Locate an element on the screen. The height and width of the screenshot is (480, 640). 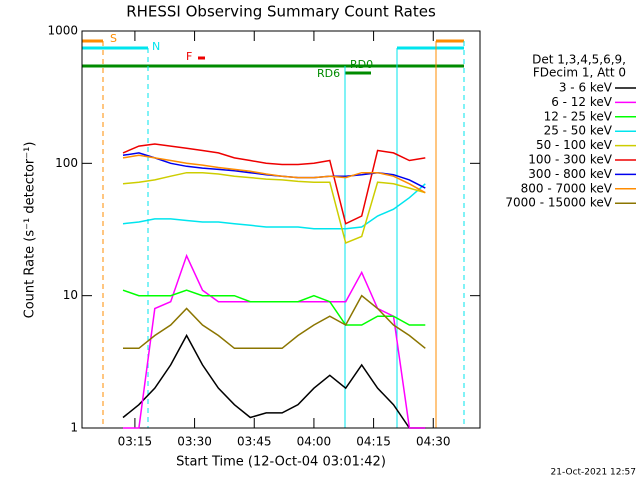
annotation: RD6 is located at coordinates (328, 73).